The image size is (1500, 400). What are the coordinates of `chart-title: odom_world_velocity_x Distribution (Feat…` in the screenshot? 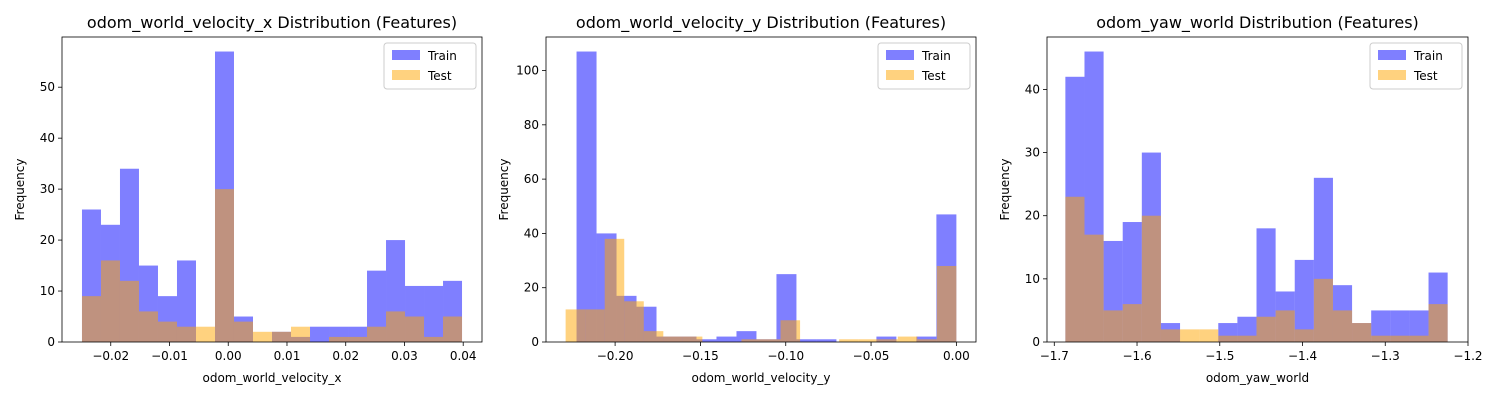 It's located at (272, 23).